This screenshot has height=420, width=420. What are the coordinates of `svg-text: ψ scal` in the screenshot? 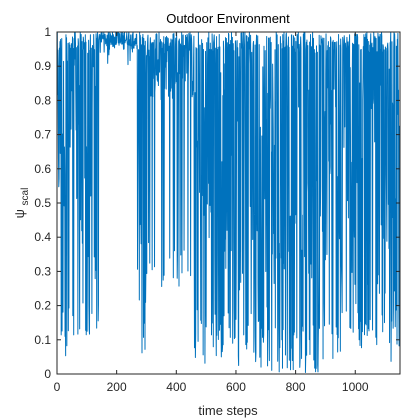 It's located at (21, 203).